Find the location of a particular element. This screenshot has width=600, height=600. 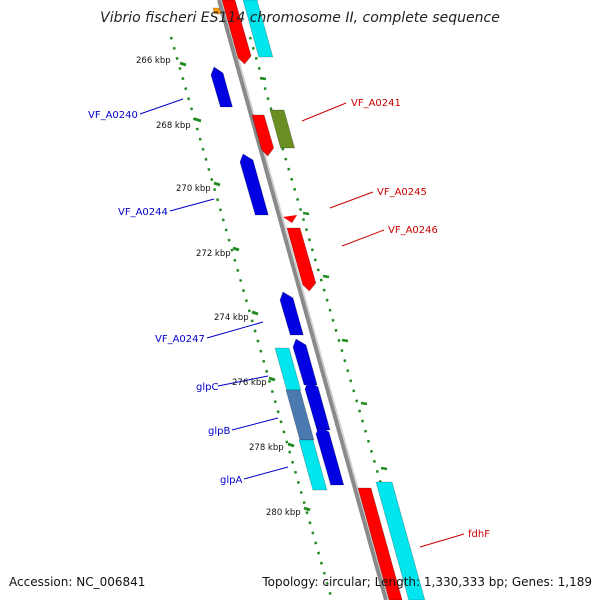

gene-label-fdhf: fdhF is located at coordinates (479, 534).